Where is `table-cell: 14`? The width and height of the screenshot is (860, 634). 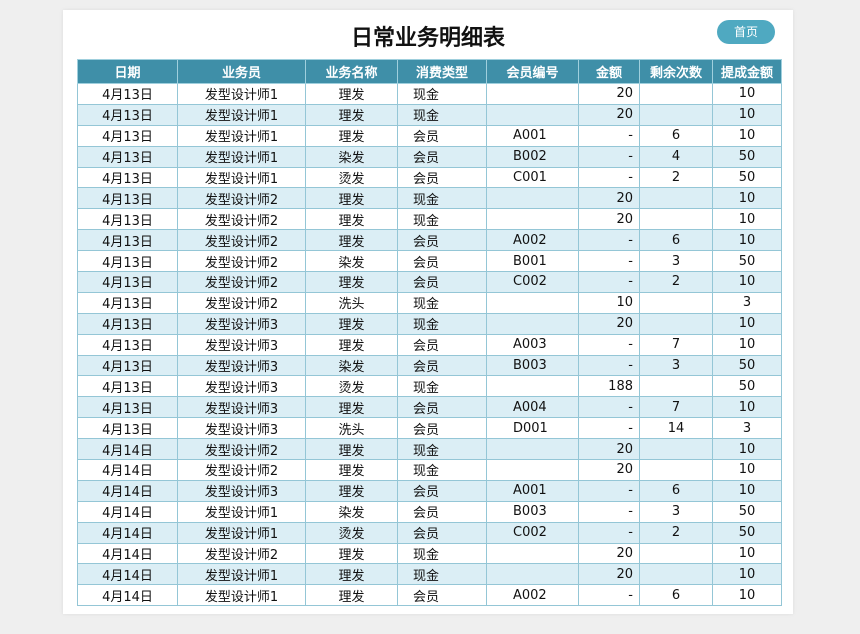
table-cell: 14 is located at coordinates (676, 428).